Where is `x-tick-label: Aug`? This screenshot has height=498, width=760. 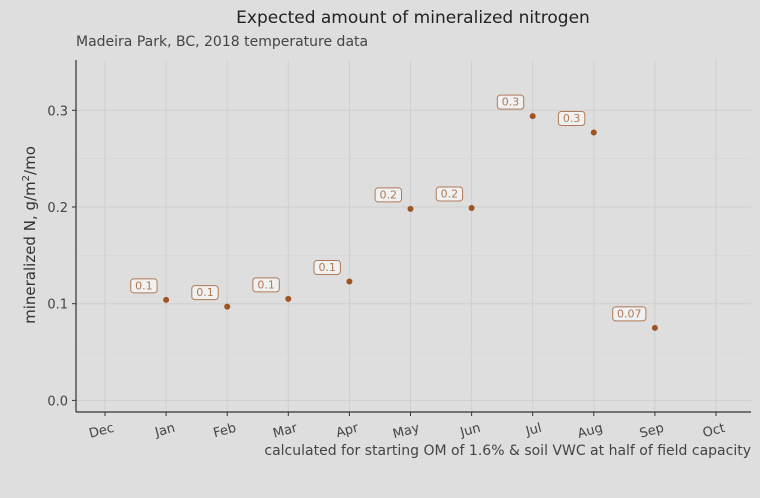
x-tick-label: Aug is located at coordinates (590, 431).